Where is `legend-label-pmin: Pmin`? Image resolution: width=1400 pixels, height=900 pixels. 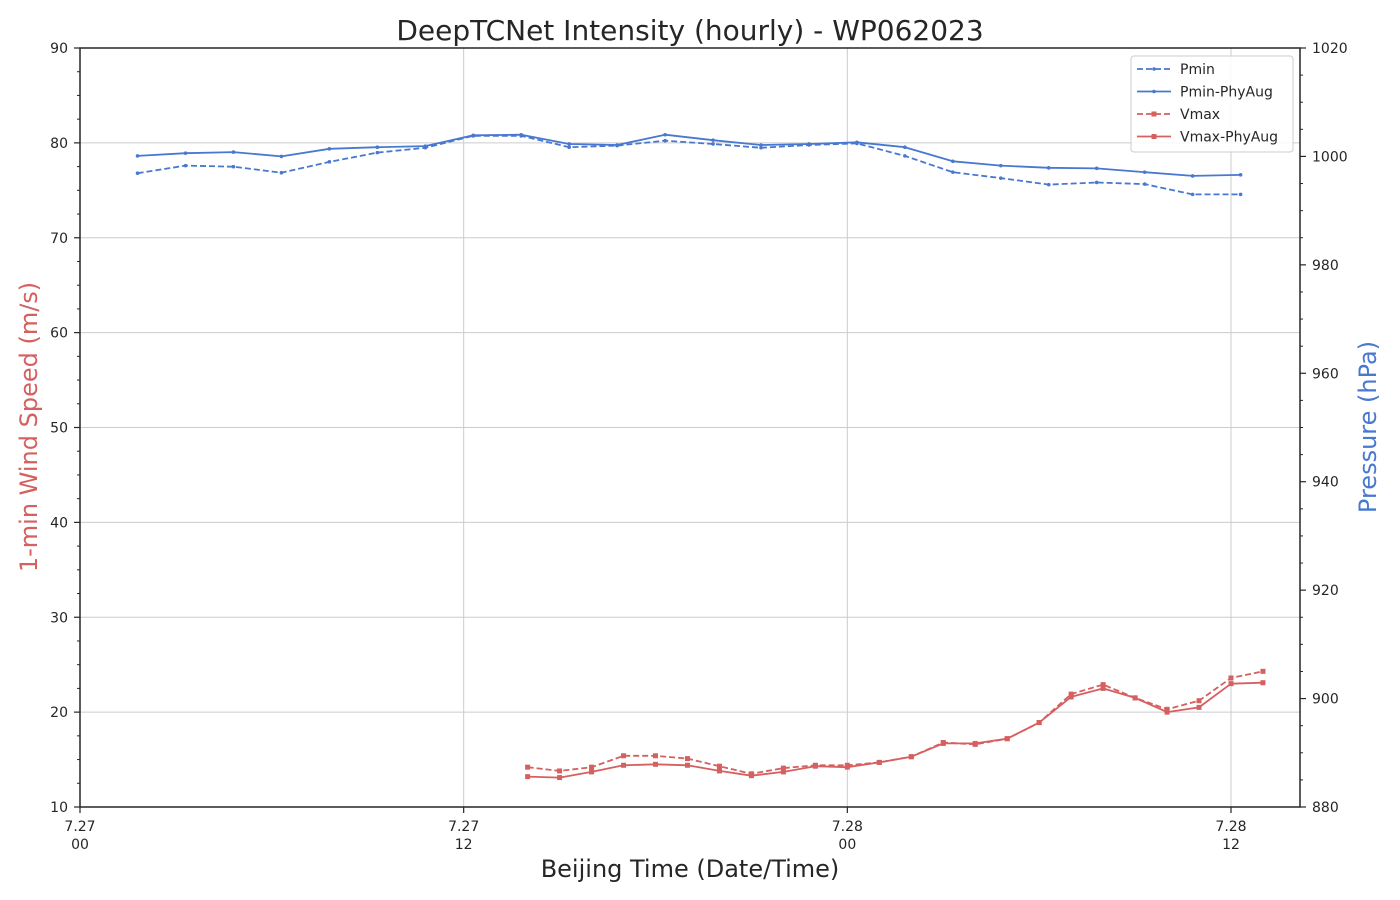 legend-label-pmin: Pmin is located at coordinates (1197, 70).